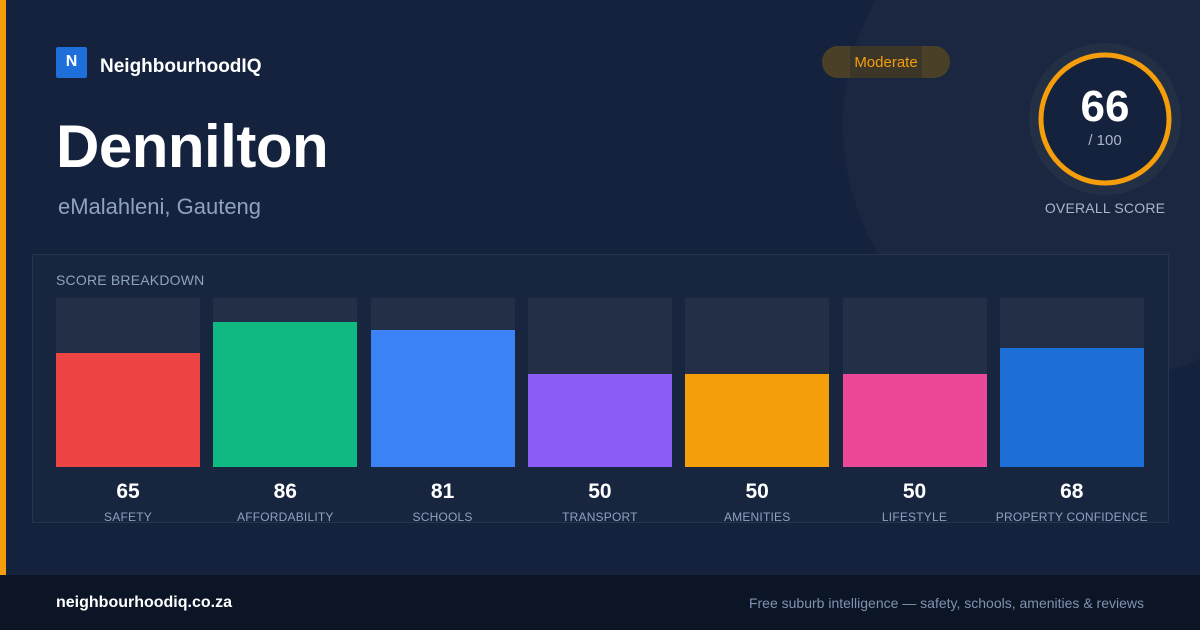 The image size is (1200, 630). Describe the element at coordinates (128, 491) in the screenshot. I see `metric-value: 65` at that location.